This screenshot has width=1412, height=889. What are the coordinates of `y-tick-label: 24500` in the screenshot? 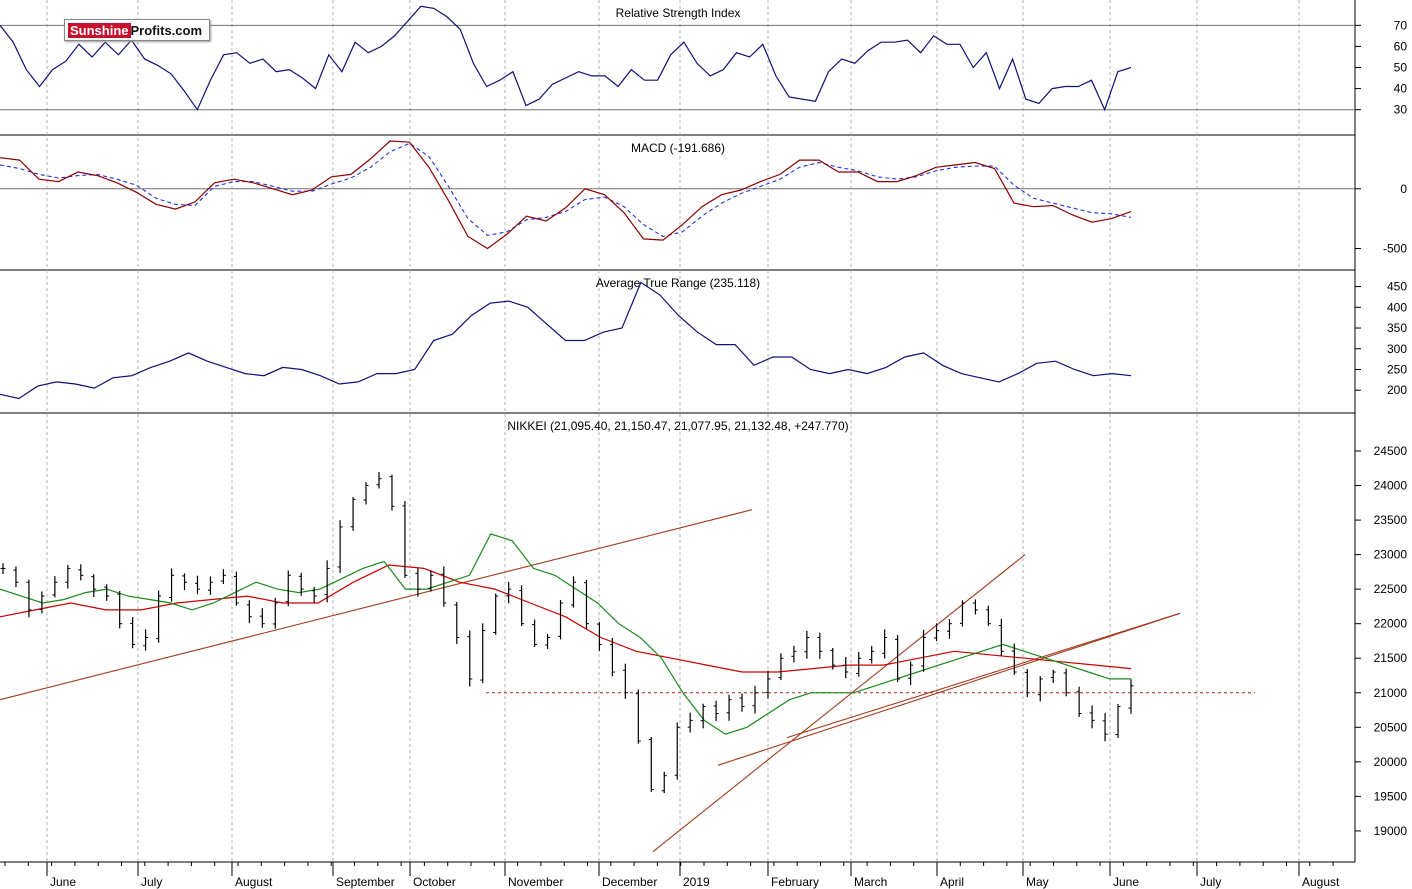 It's located at (1391, 451).